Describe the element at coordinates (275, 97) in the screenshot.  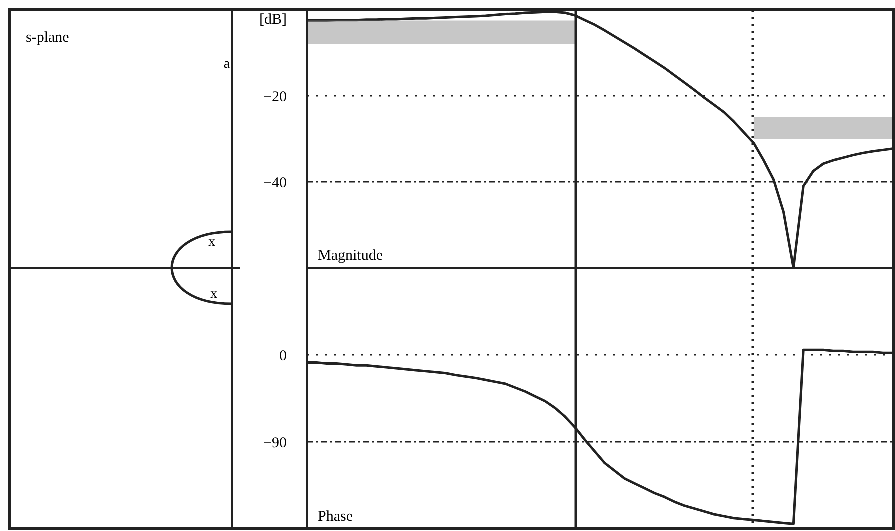
I see `y-tick-label: −20` at that location.